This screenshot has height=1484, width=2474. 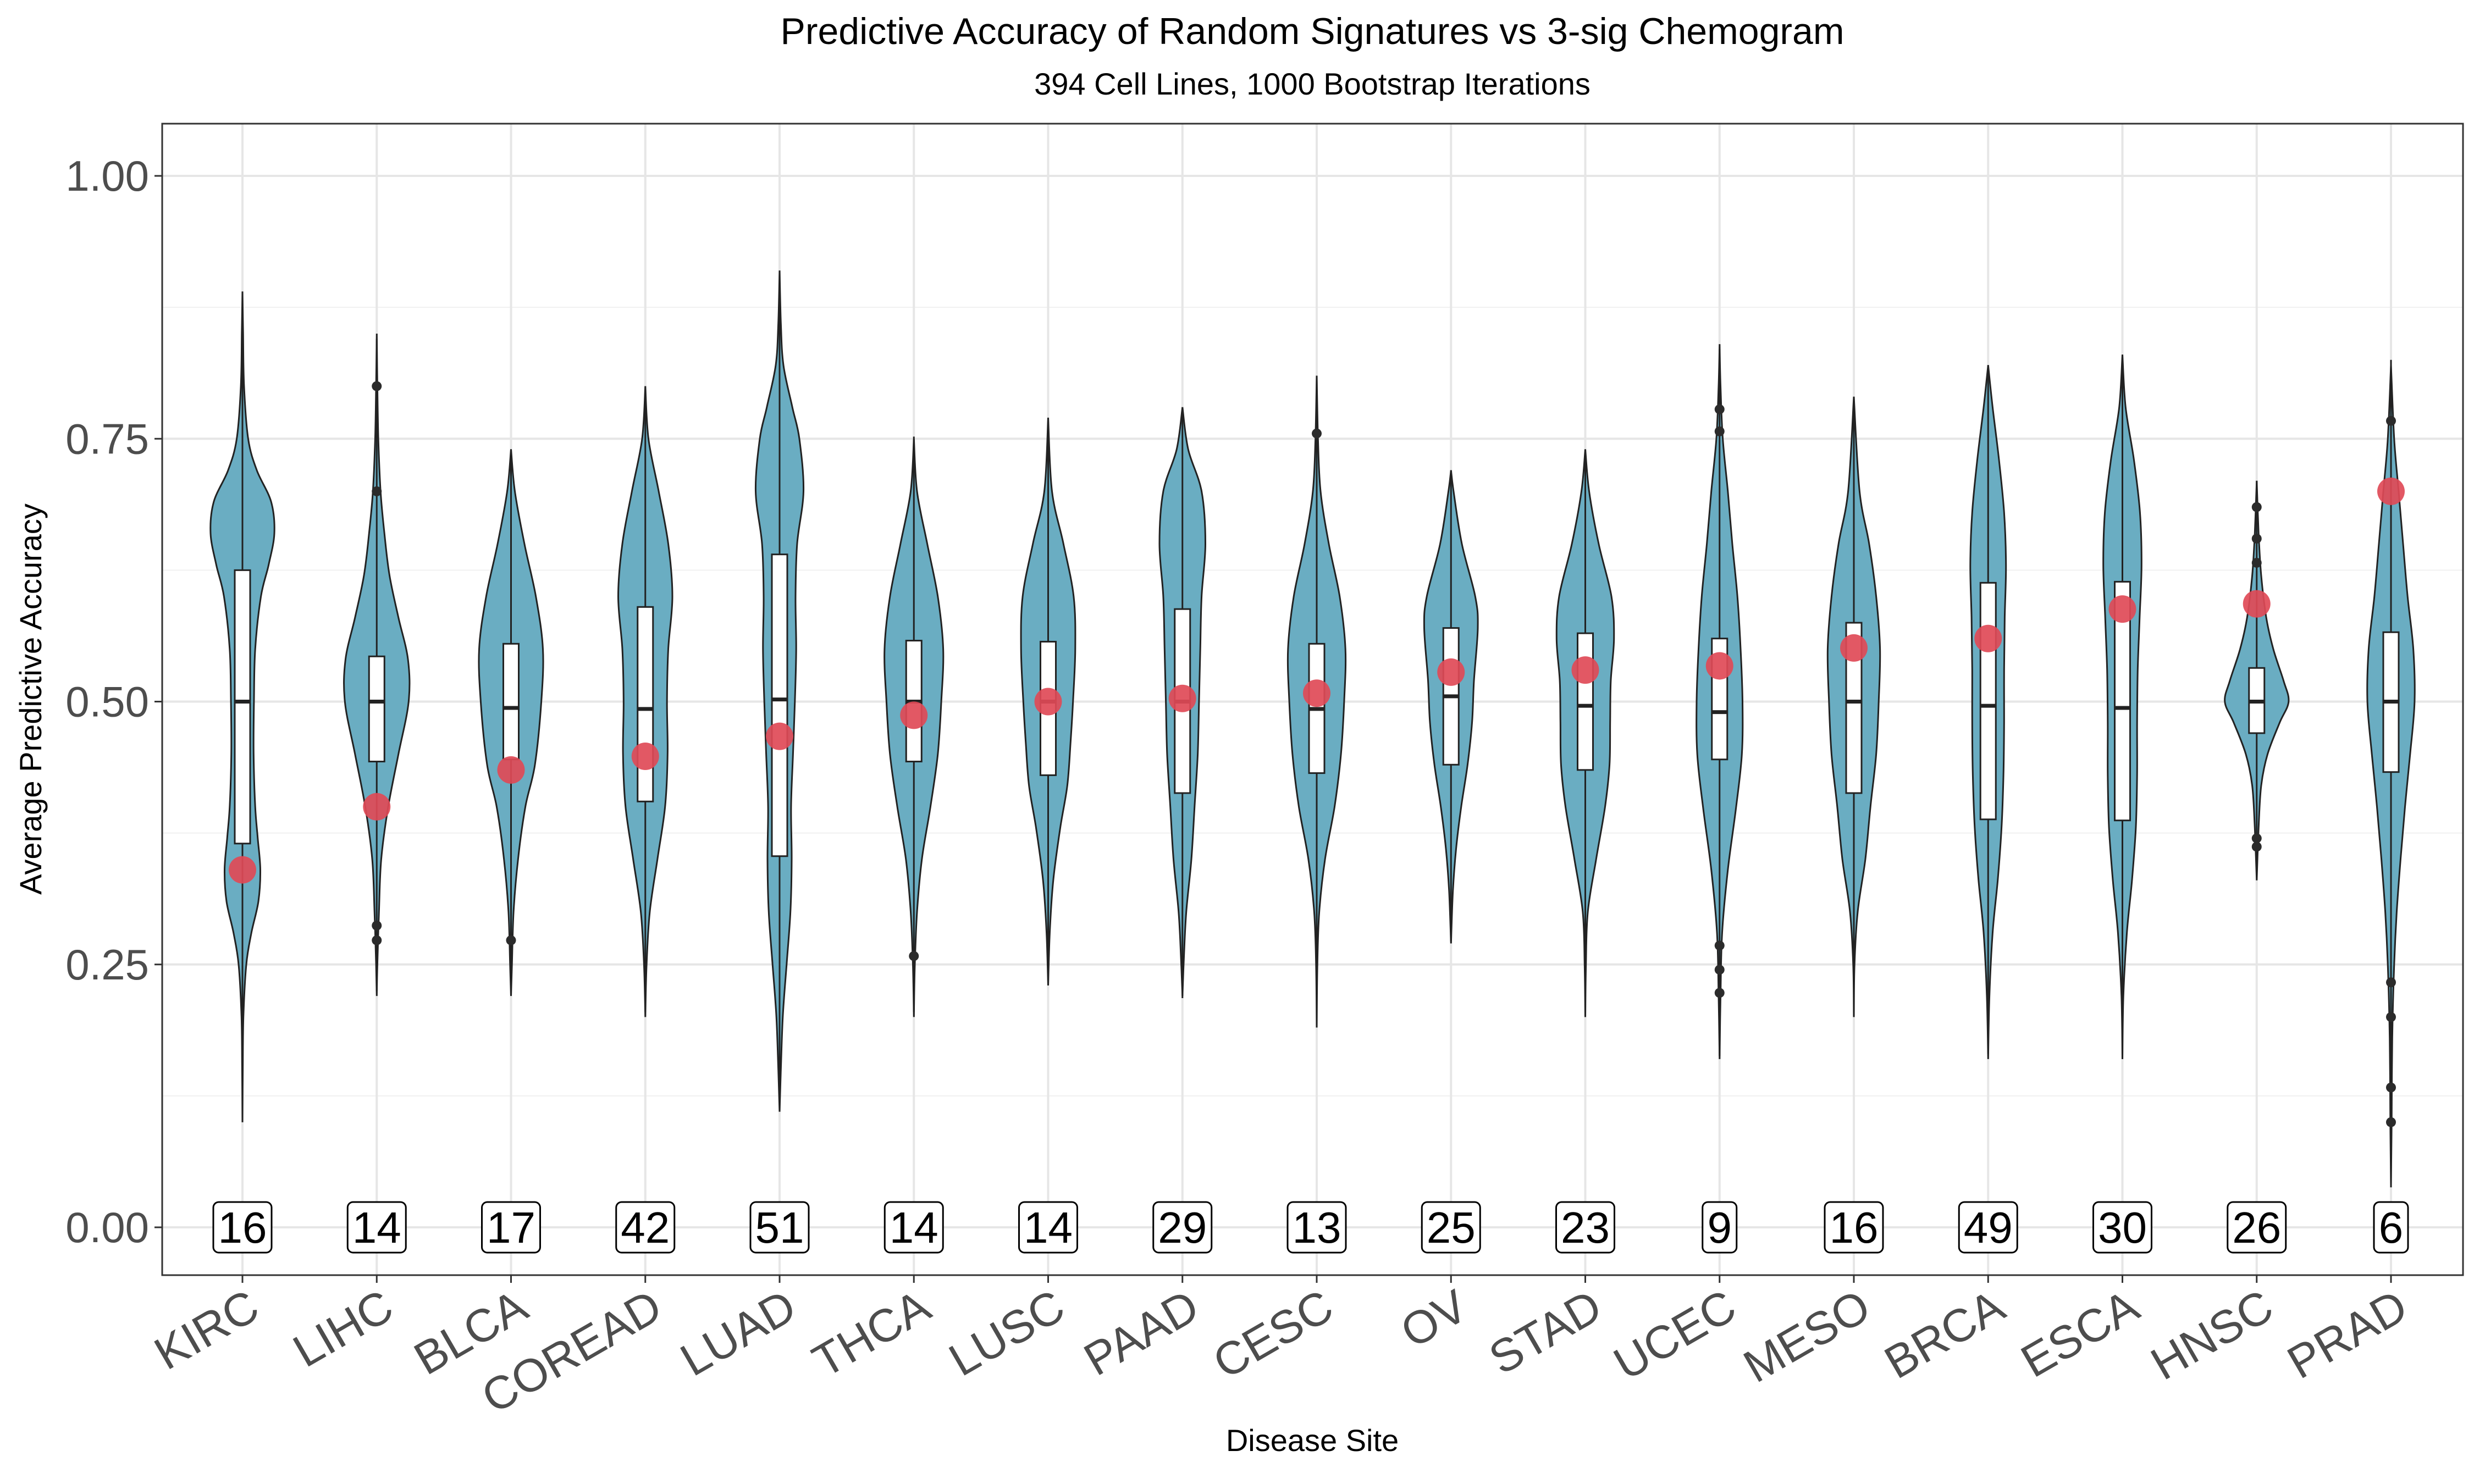 I want to click on x-tick-label-lusc: LUSC, so click(x=1007, y=1333).